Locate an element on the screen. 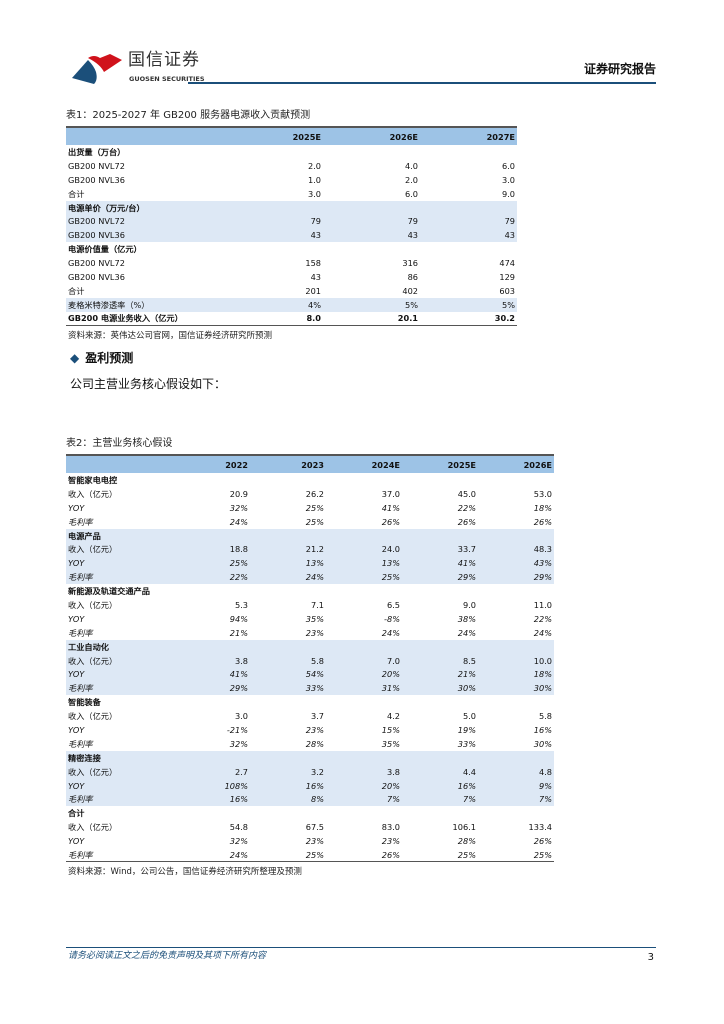 Image resolution: width=724 pixels, height=1024 pixels. cell-value: 41% is located at coordinates (440, 563).